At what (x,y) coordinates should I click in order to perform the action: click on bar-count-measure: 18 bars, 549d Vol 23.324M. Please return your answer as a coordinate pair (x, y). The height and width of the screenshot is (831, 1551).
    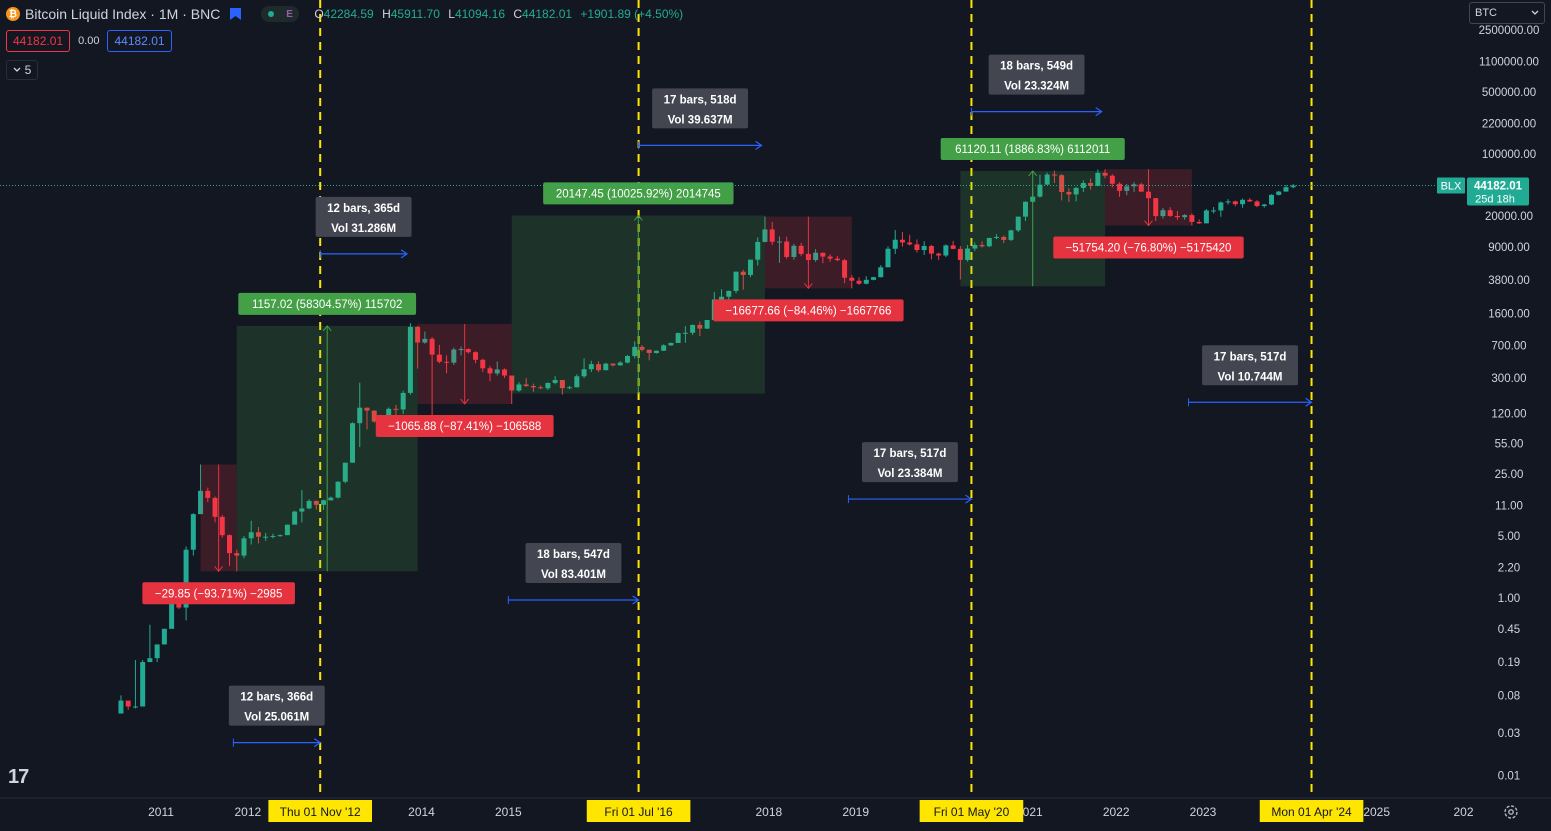
    Looking at the image, I should click on (1036, 85).